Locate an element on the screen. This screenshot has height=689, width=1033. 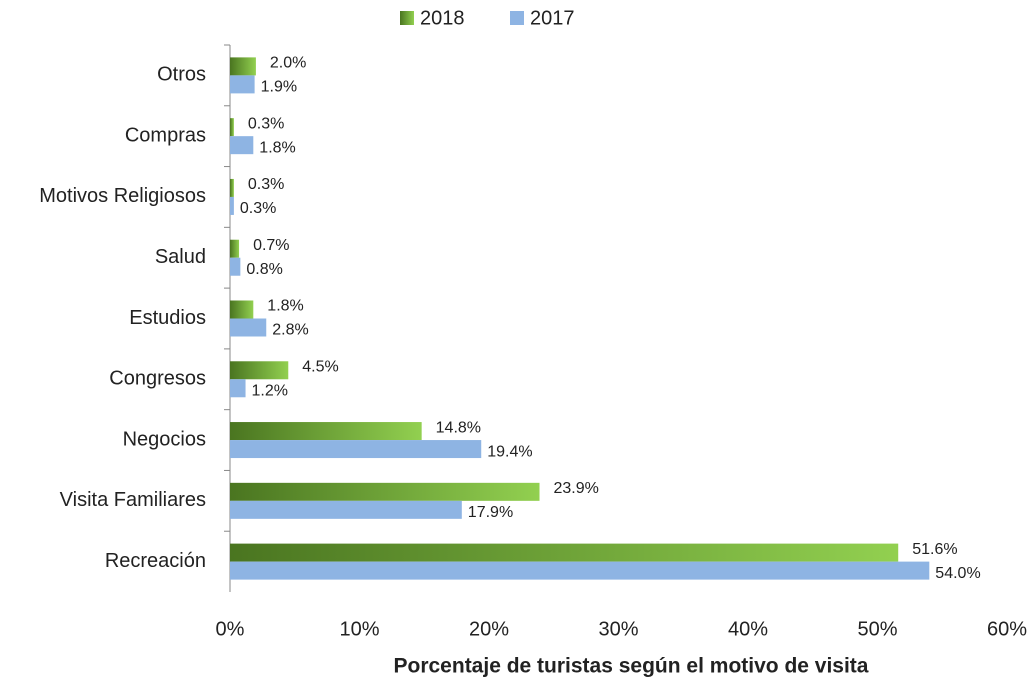
category-label: Motivos Religiosos is located at coordinates (122, 196).